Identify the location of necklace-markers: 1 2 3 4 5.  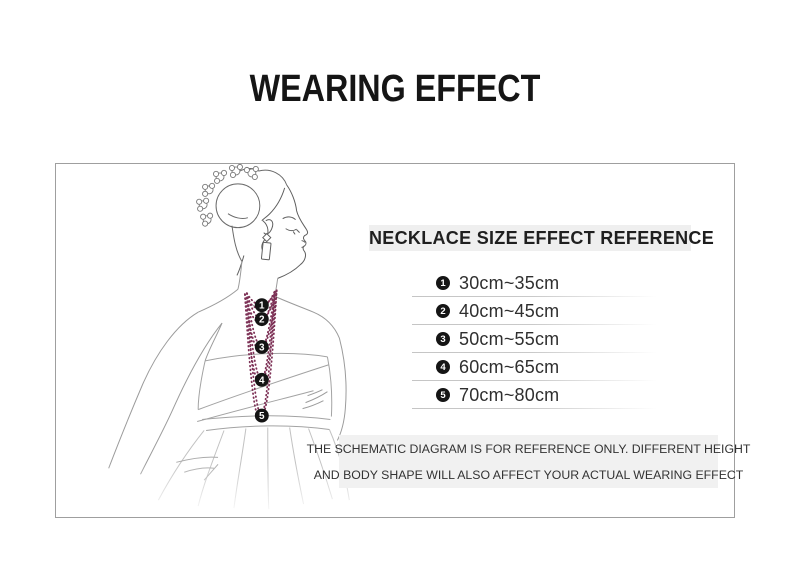
(261, 360).